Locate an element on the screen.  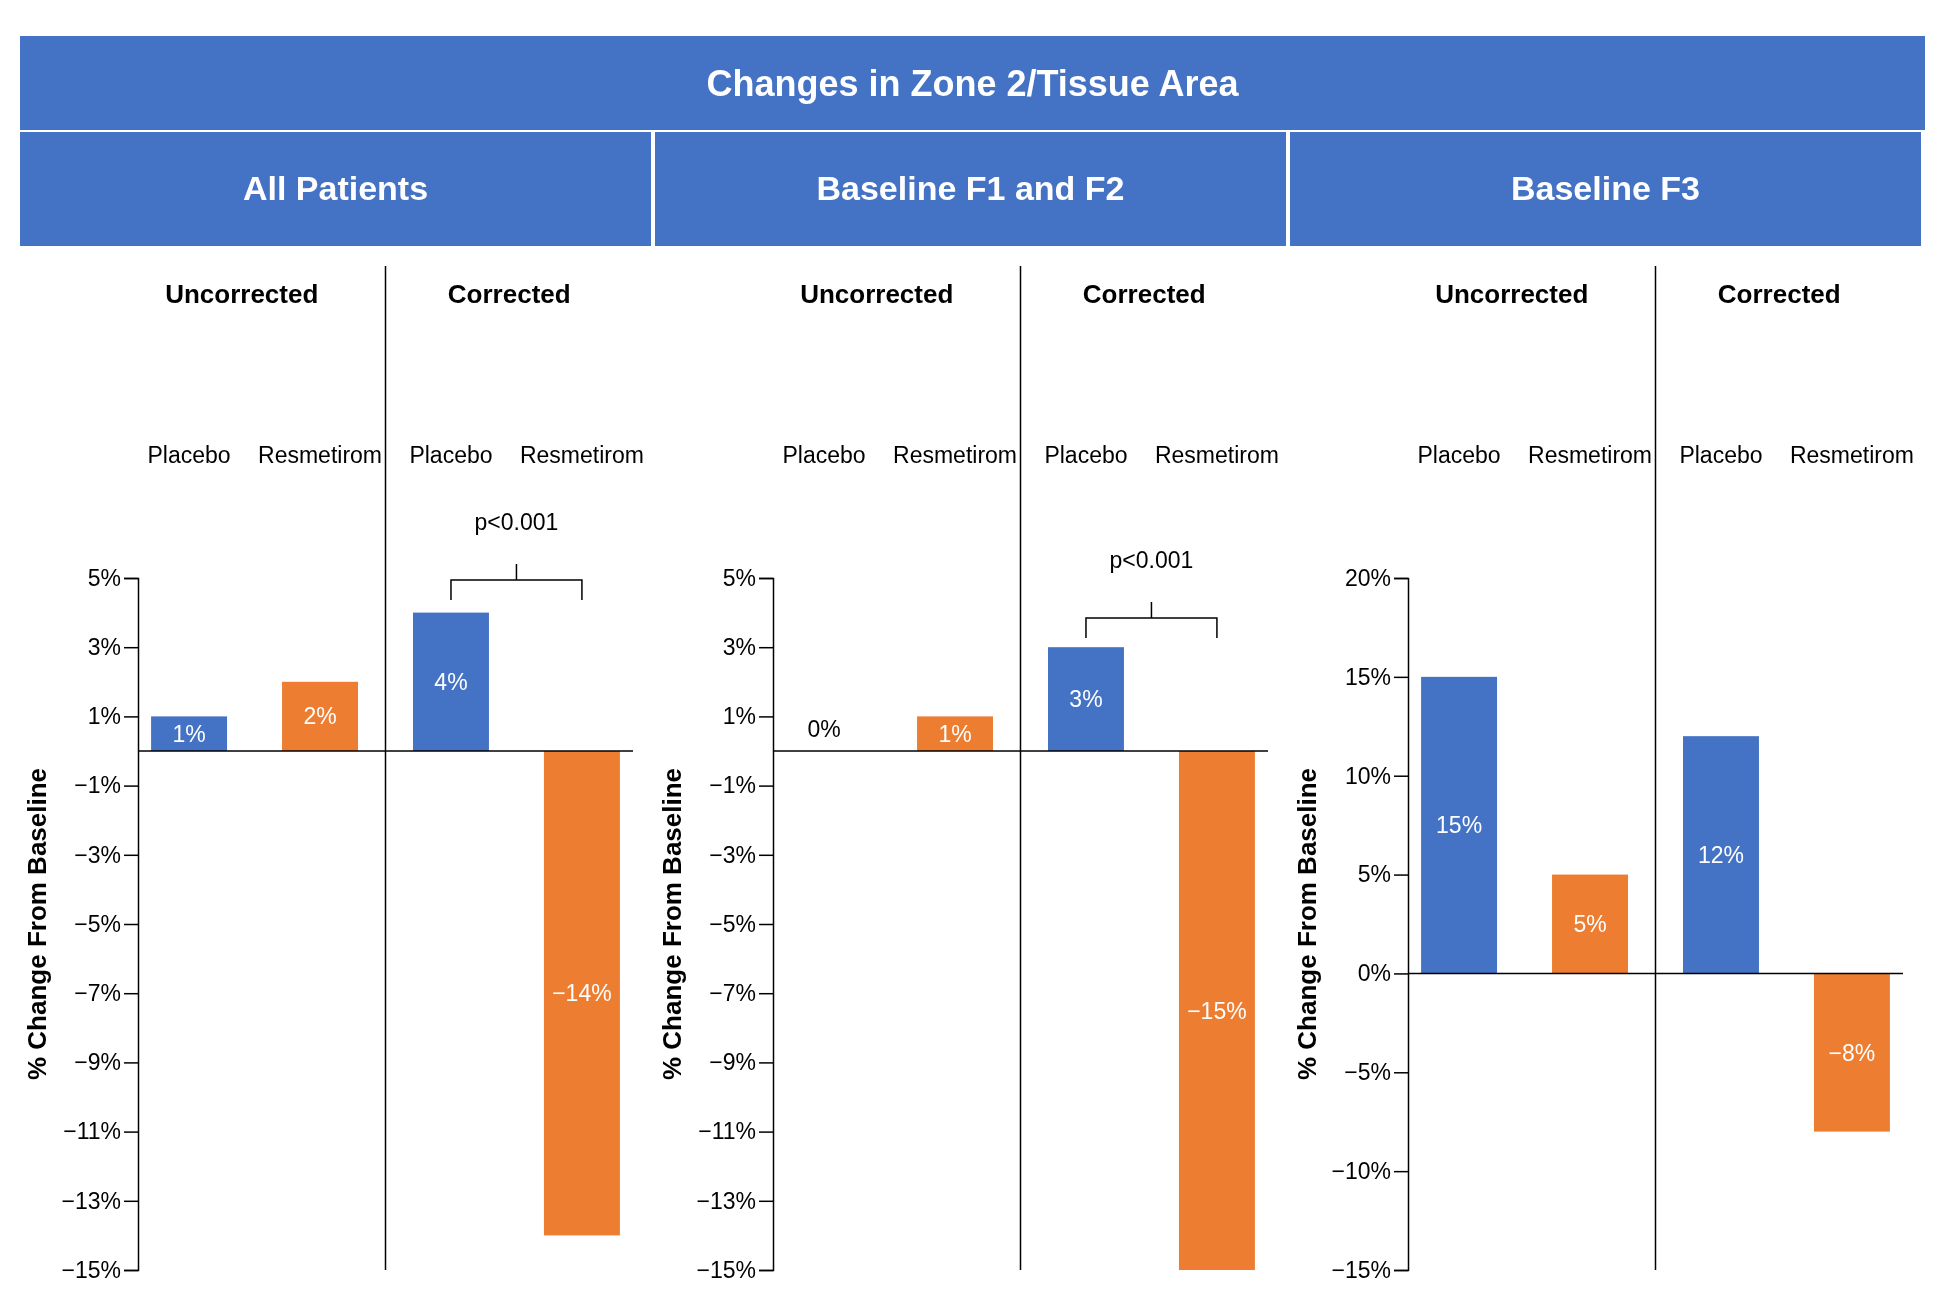
chart-title: Baseline F1 and F2 is located at coordinates (970, 188).